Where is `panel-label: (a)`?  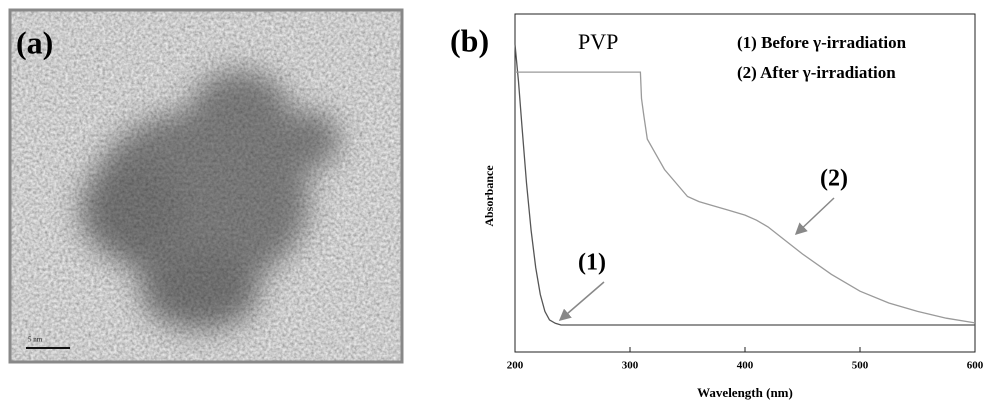 panel-label: (a) is located at coordinates (34, 42).